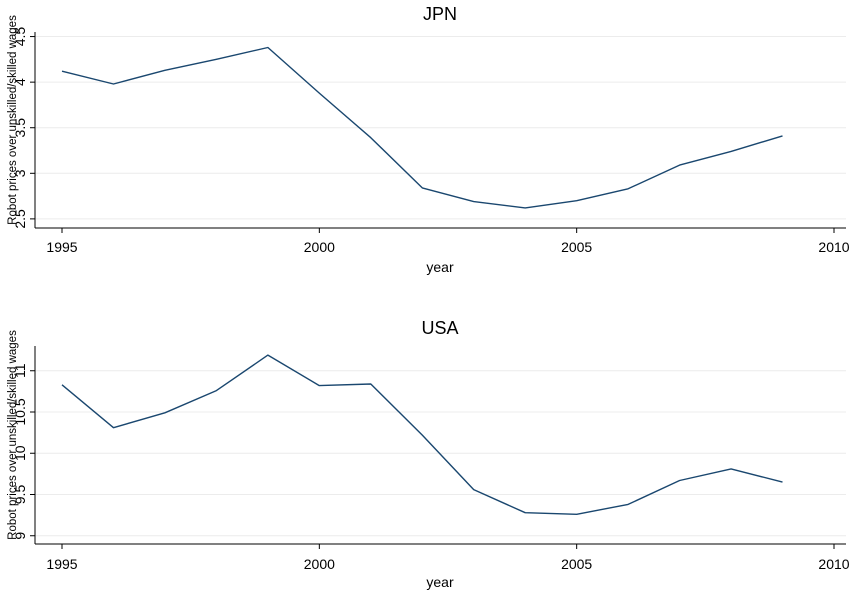 This screenshot has width=858, height=595. Describe the element at coordinates (20, 37) in the screenshot. I see `y-tick-label: 4.5` at that location.